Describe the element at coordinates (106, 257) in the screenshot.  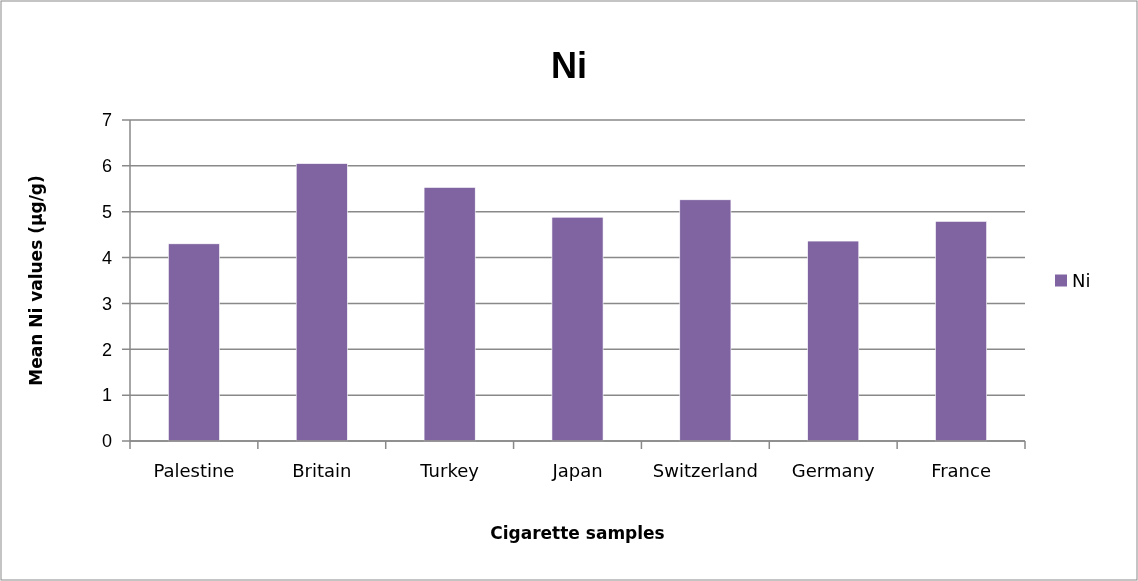
I see `y-tick-label: 4` at that location.